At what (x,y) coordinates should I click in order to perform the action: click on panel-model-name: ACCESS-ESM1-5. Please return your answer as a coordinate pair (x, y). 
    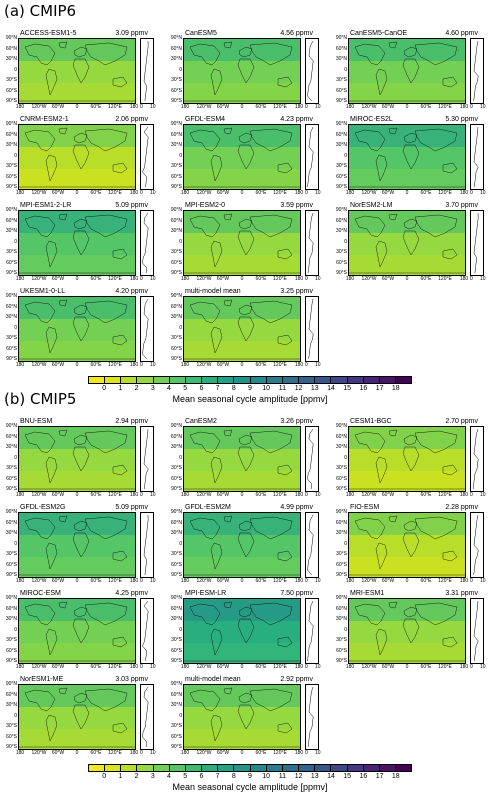
    Looking at the image, I should click on (48, 33).